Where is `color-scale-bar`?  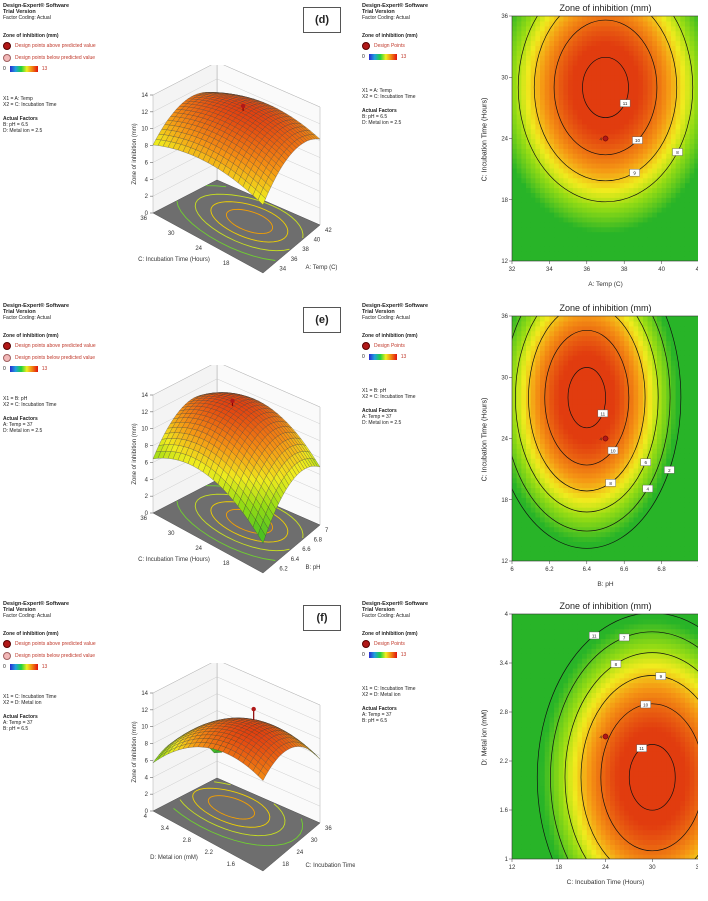
color-scale-bar is located at coordinates (382, 655).